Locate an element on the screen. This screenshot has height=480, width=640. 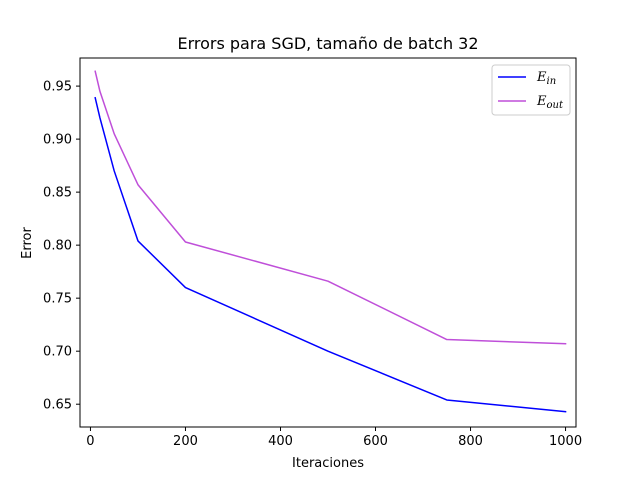
x-axis: 0 200 400 600 800 1000 is located at coordinates (334, 438).